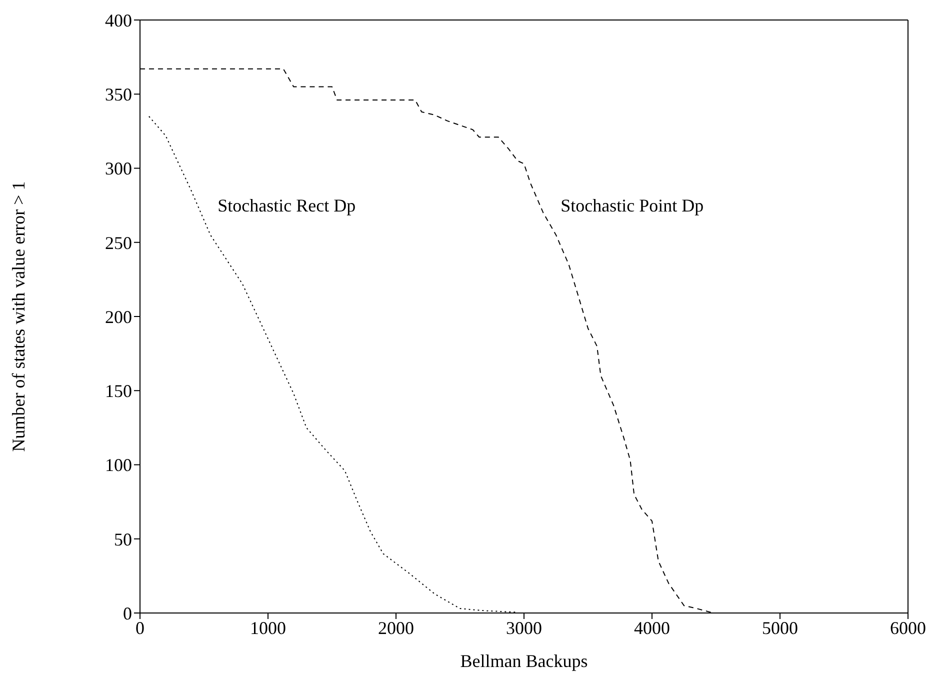  I want to click on x-tick-label: 4000, so click(652, 628).